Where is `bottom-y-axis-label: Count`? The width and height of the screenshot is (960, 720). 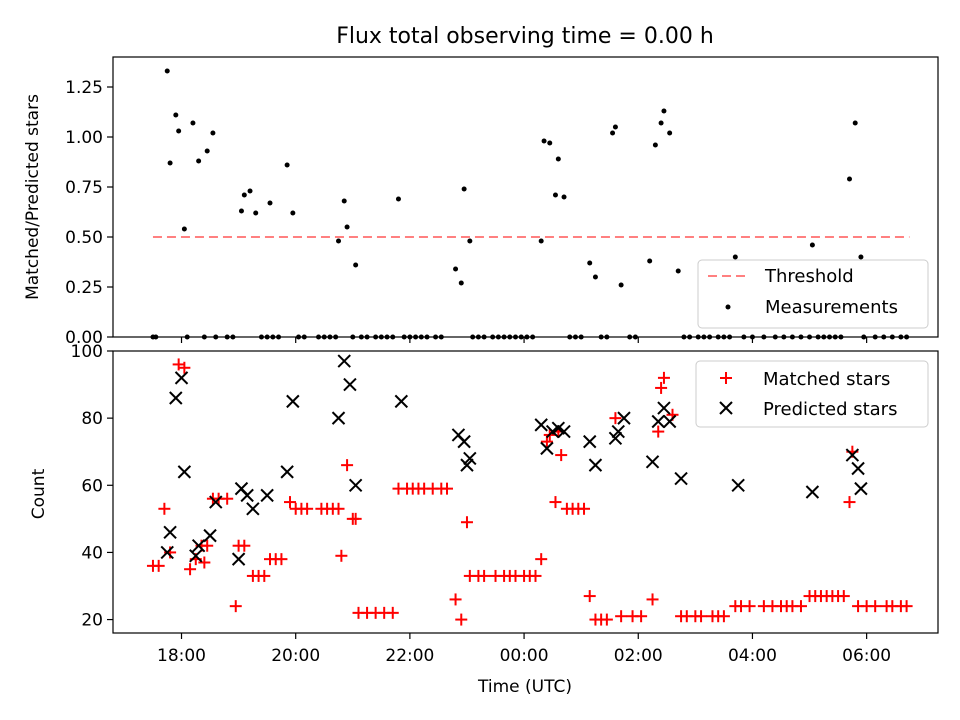 bottom-y-axis-label: Count is located at coordinates (39, 493).